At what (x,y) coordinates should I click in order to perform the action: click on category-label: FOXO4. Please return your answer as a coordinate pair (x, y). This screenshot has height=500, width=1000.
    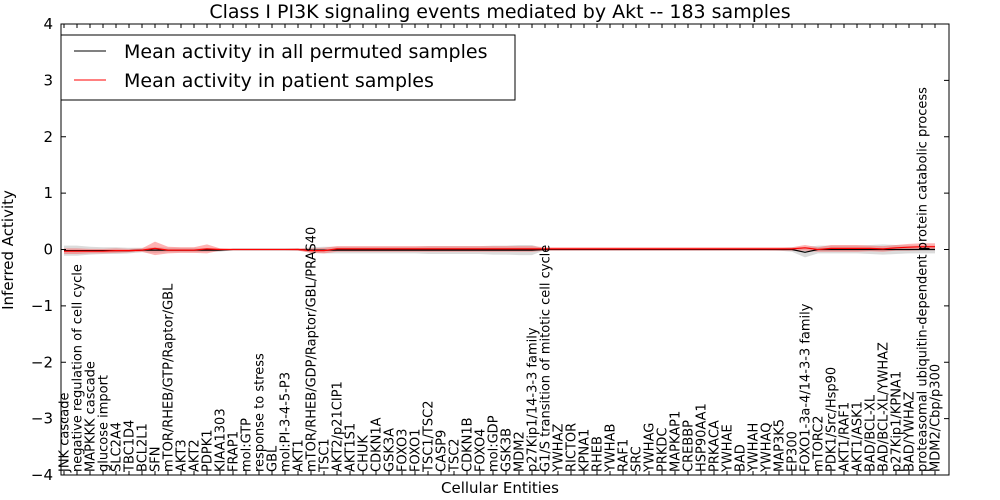
    Looking at the image, I should click on (481, 450).